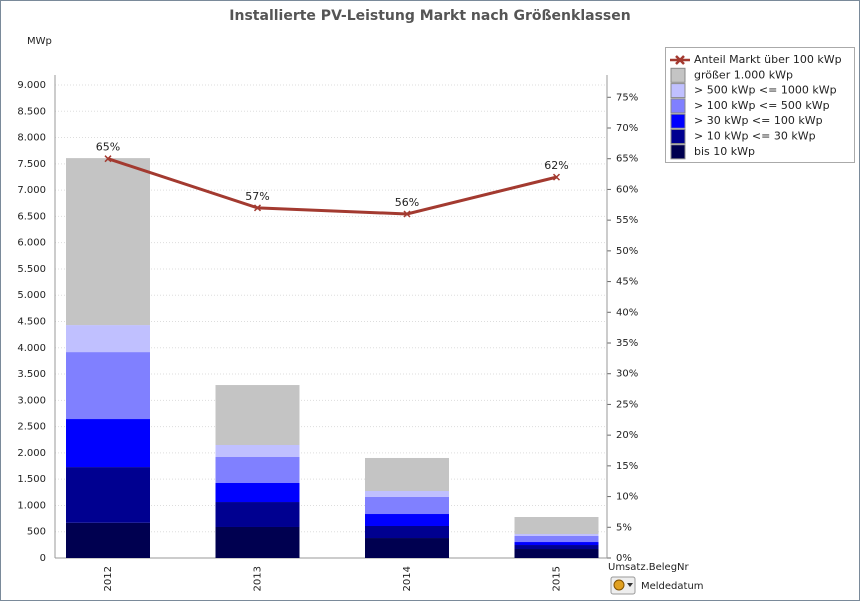 This screenshot has width=861, height=602. Describe the element at coordinates (743, 74) in the screenshot. I see `legend-label: größer 1.000 kWp` at that location.